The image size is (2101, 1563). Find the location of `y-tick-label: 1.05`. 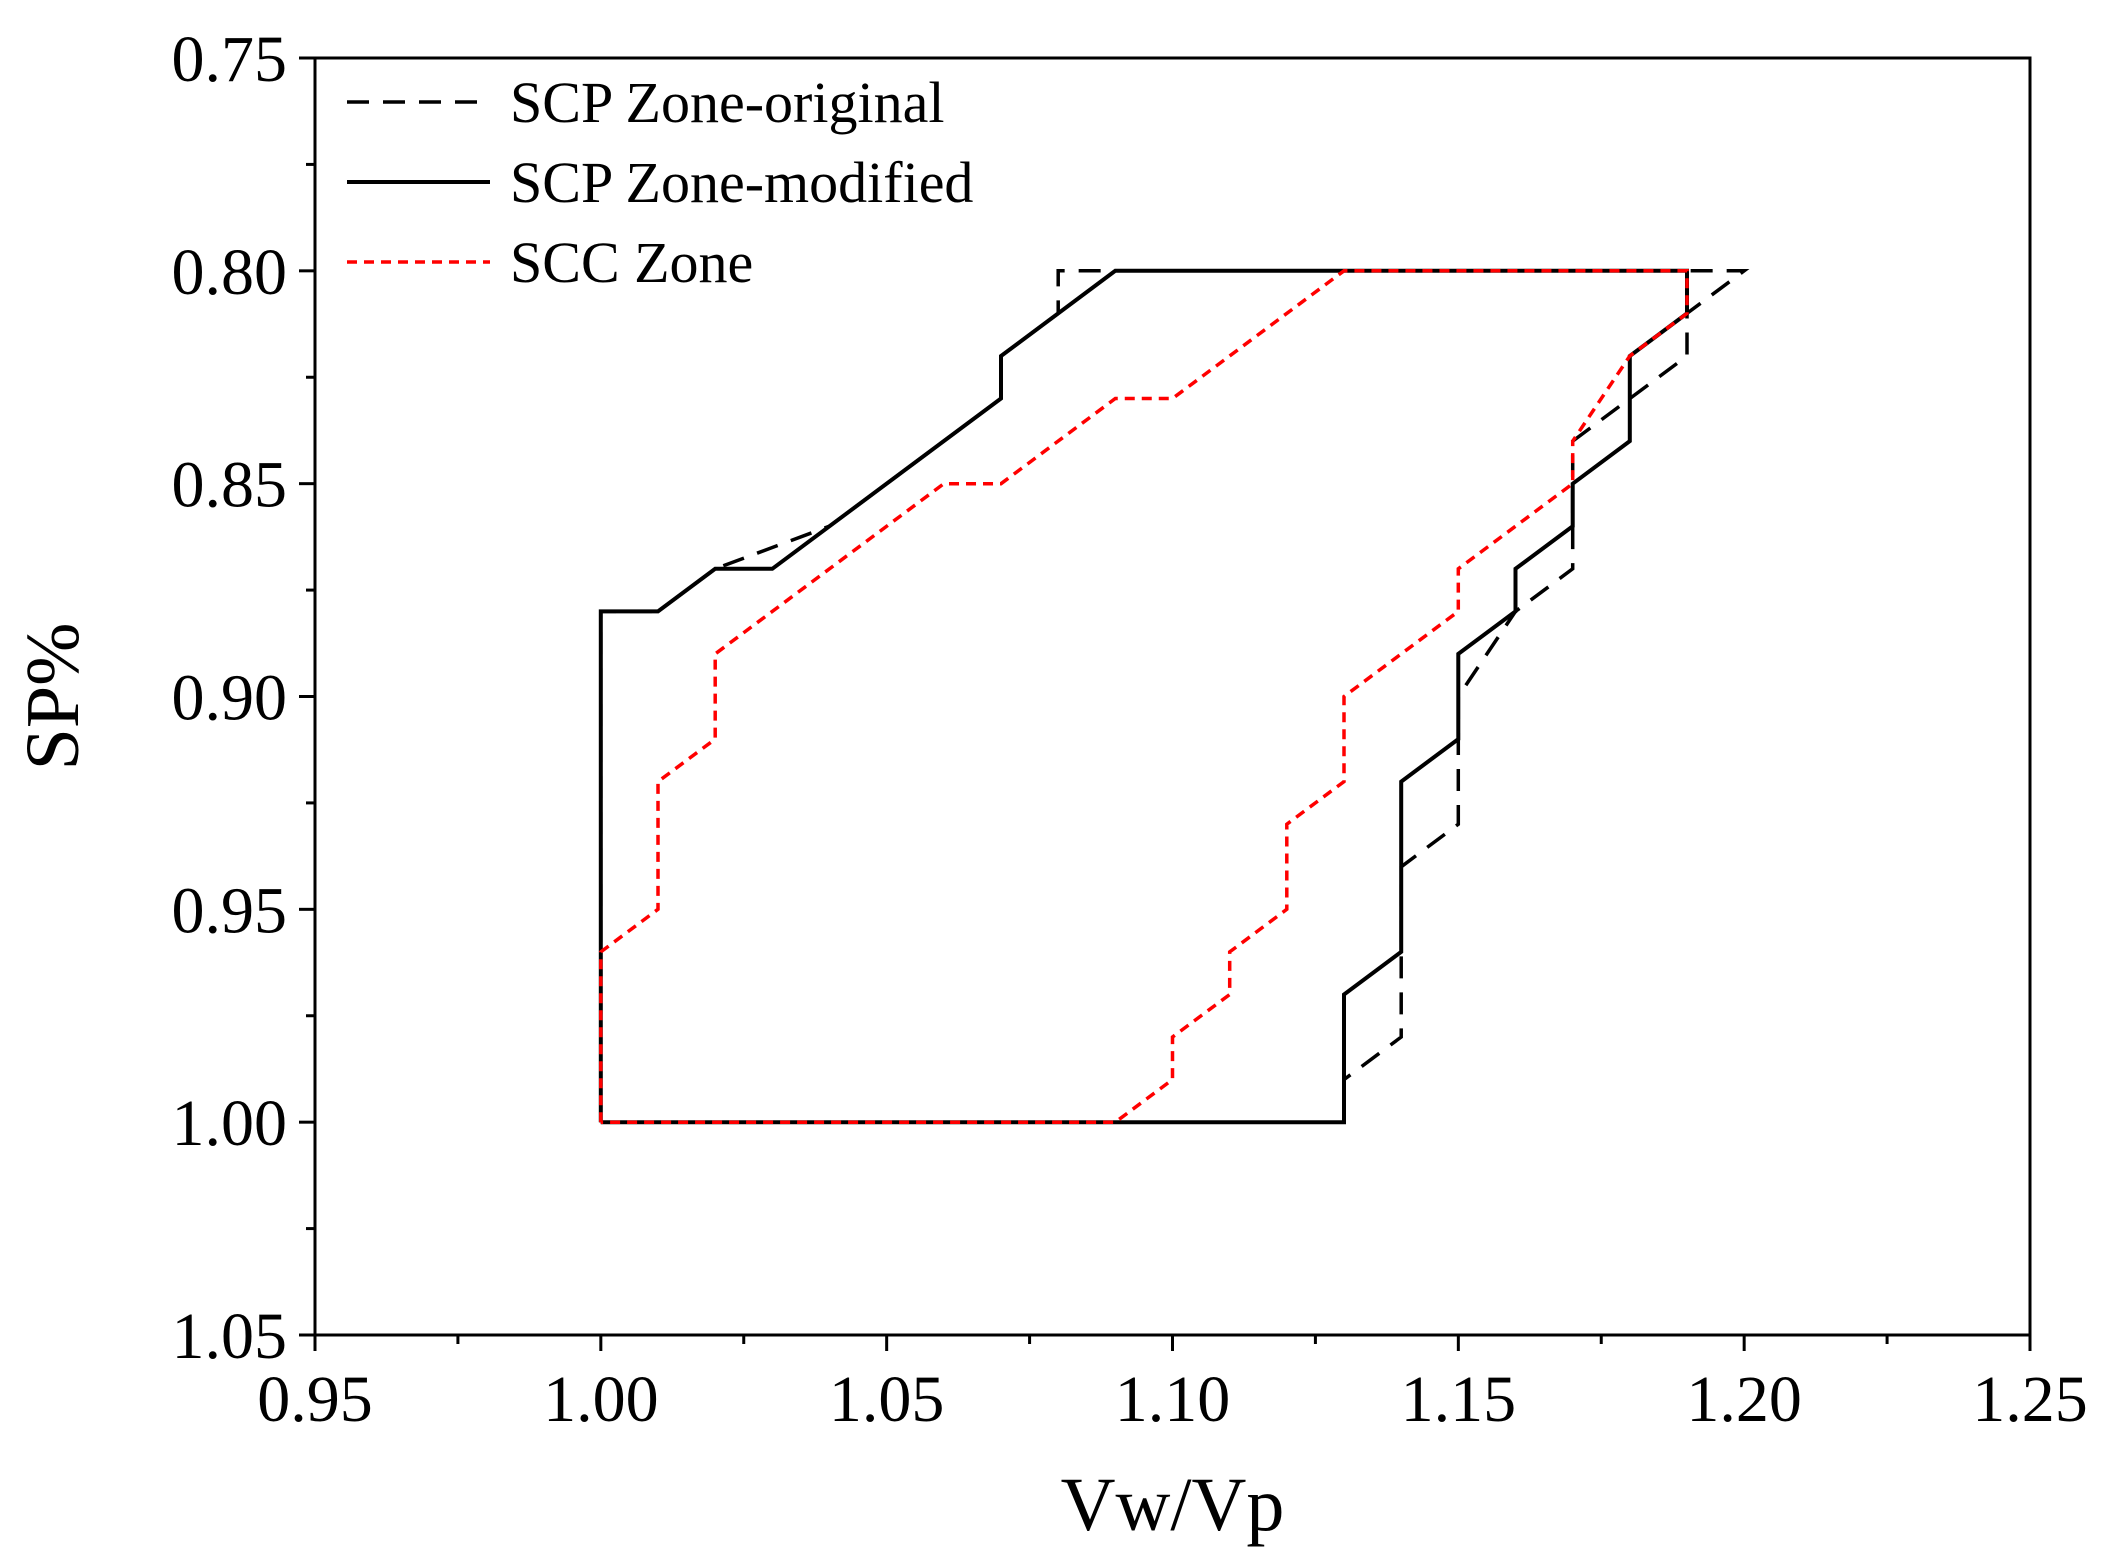

y-tick-label: 1.05 is located at coordinates (230, 1336).